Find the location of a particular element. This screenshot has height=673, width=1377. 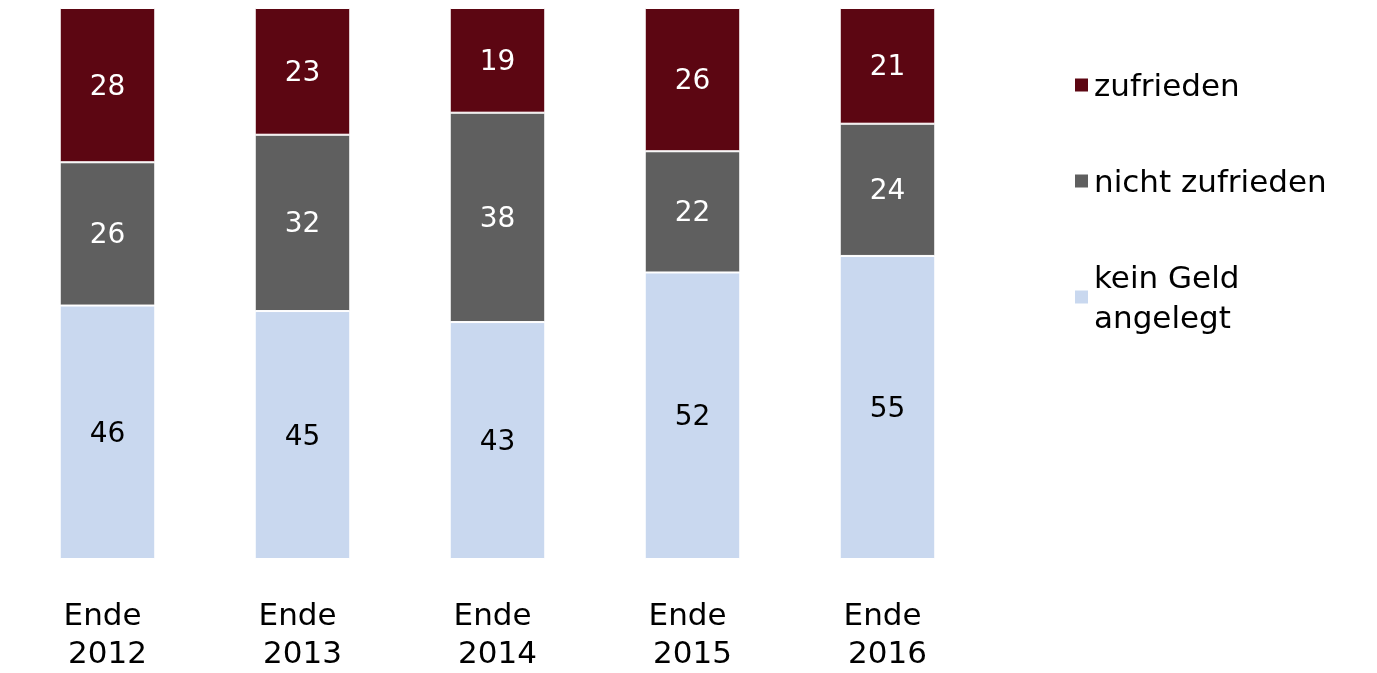

data-label: 19 is located at coordinates (497, 60).